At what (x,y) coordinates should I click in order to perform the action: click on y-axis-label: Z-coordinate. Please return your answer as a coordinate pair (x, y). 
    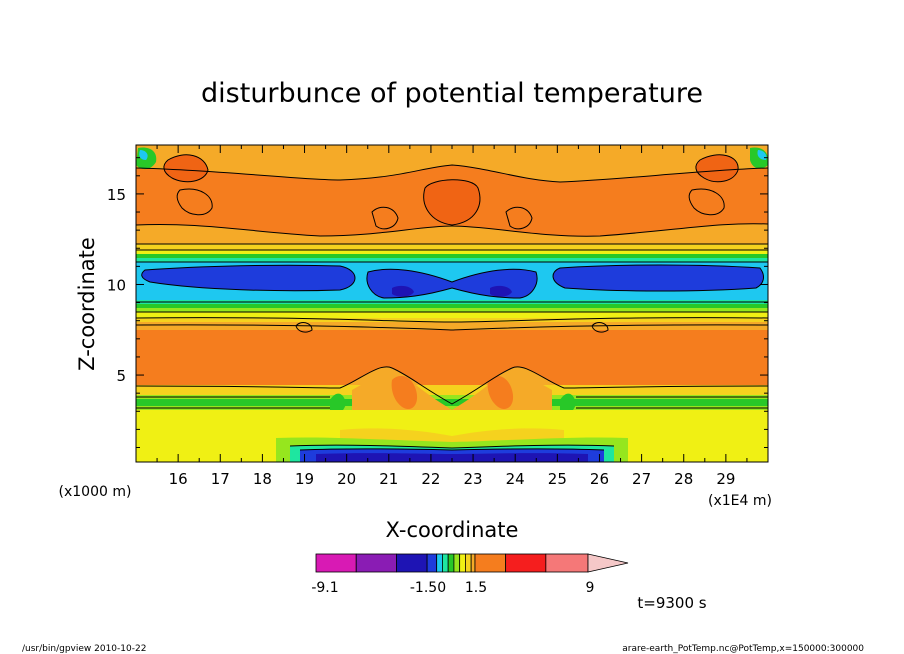
    Looking at the image, I should click on (87, 304).